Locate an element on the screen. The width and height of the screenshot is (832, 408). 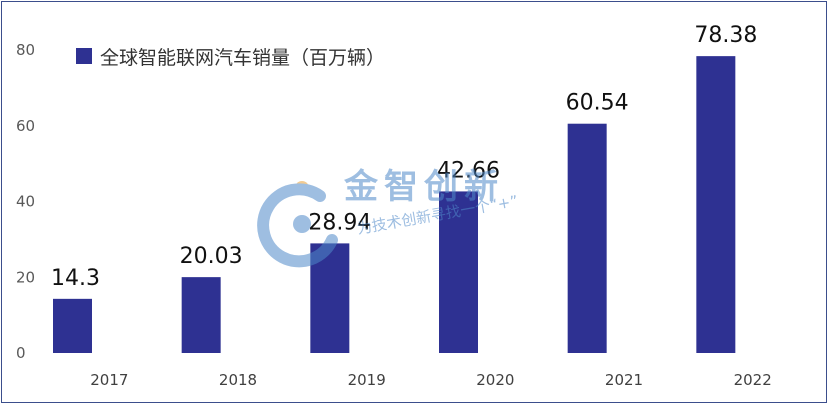
y-tick-label: 0 is located at coordinates (21, 353).